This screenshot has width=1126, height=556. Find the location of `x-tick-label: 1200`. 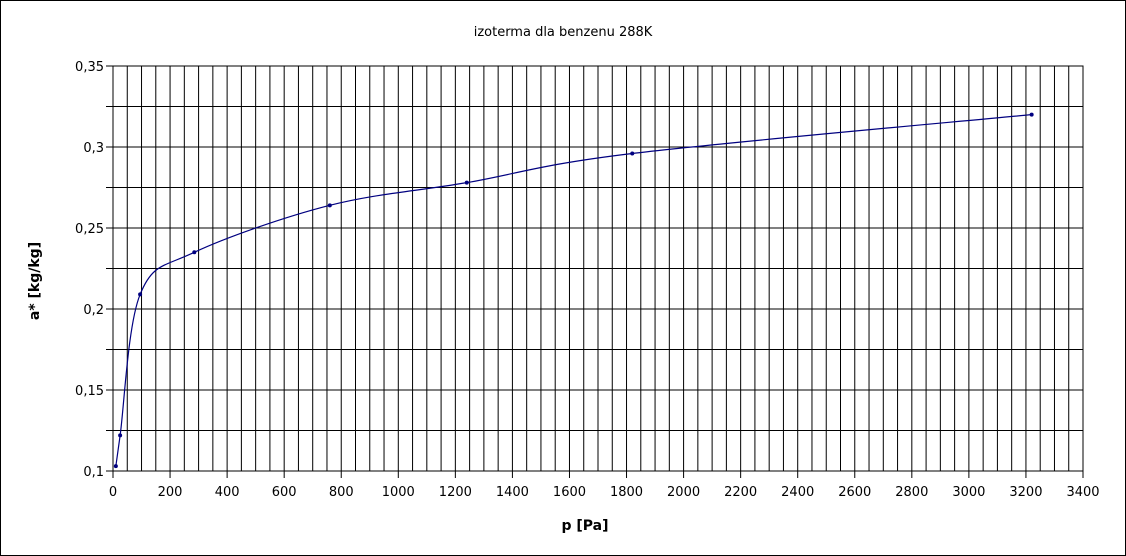

x-tick-label: 1200 is located at coordinates (455, 492).